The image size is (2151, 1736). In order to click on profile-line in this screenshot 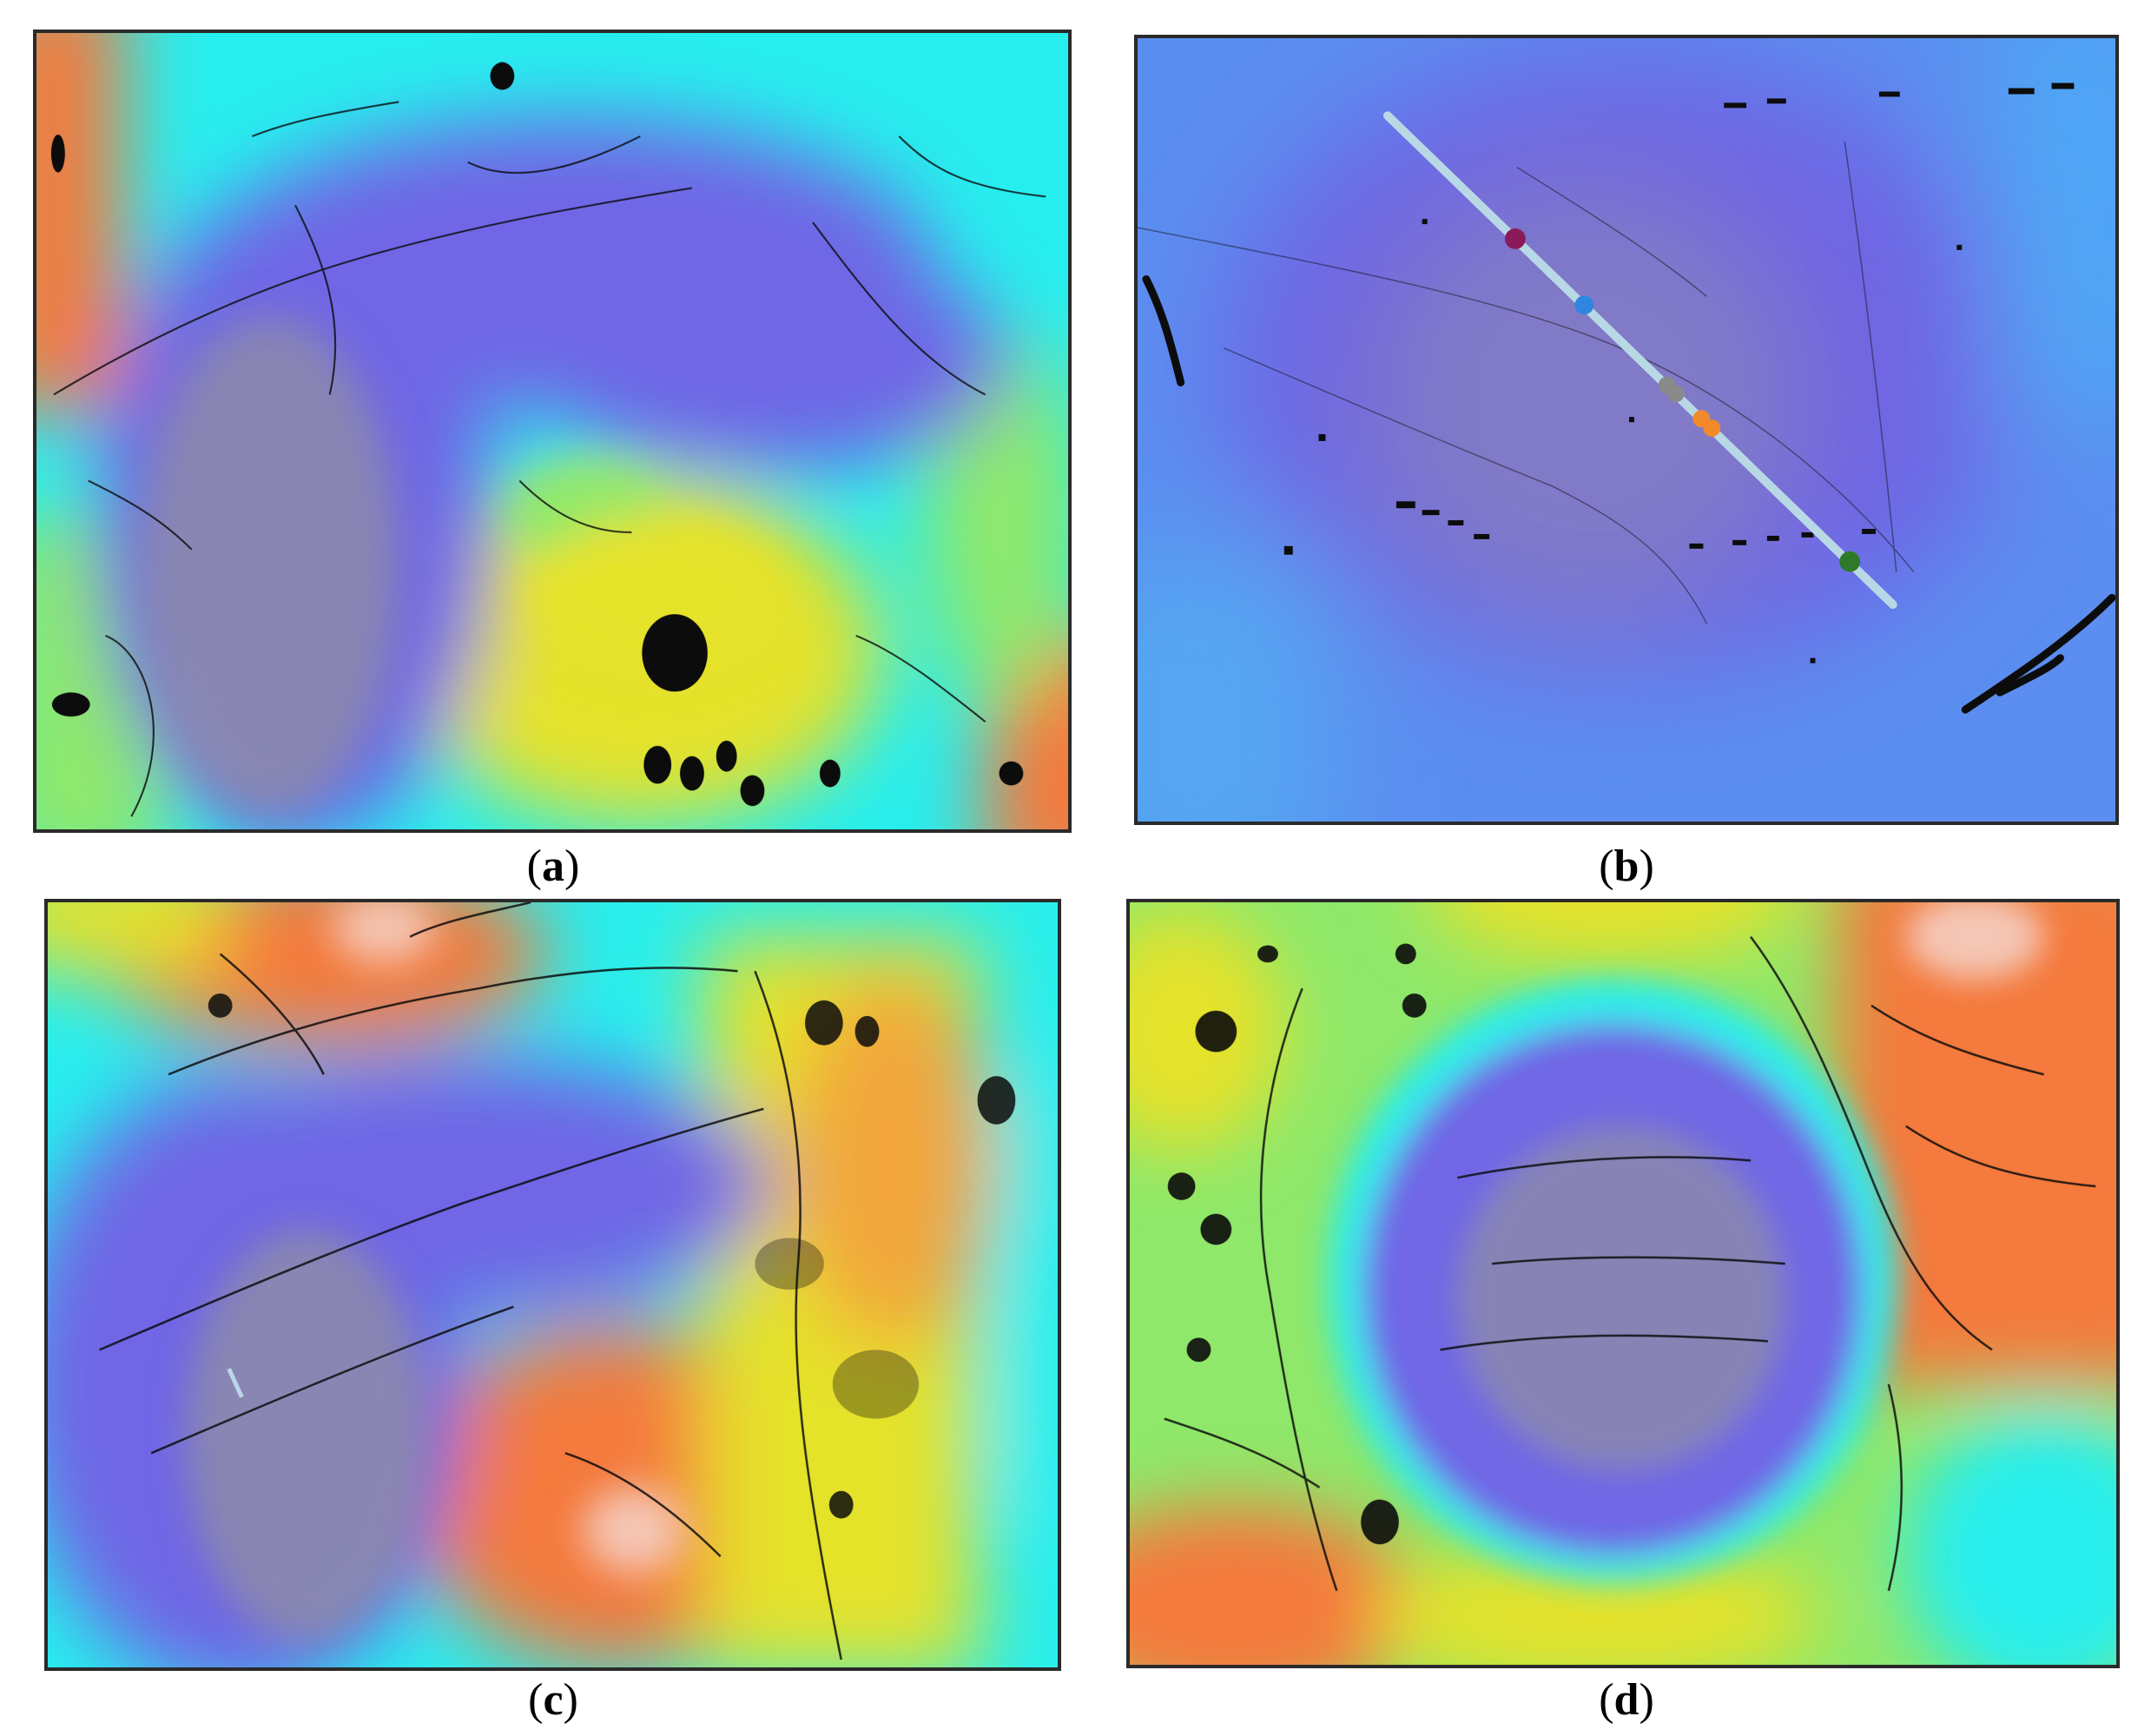, I will do `click(1639, 360)`.